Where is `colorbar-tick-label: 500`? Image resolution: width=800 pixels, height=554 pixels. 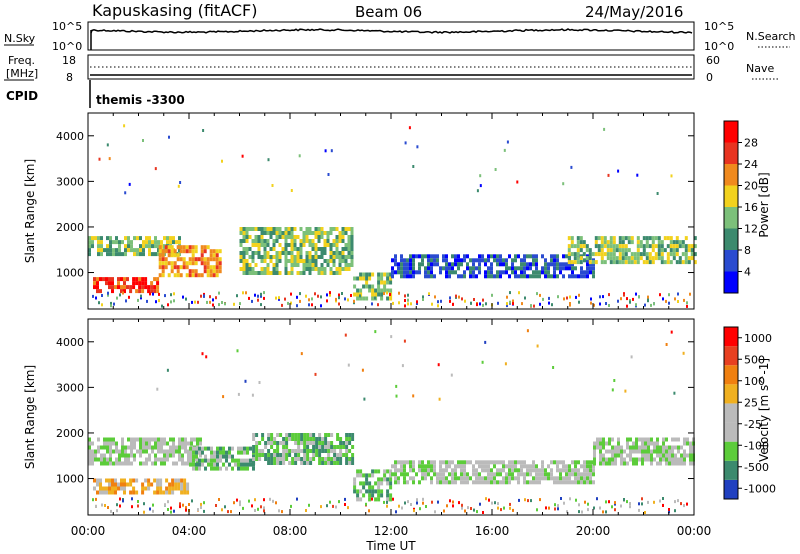
colorbar-tick-label: 500 is located at coordinates (754, 359).